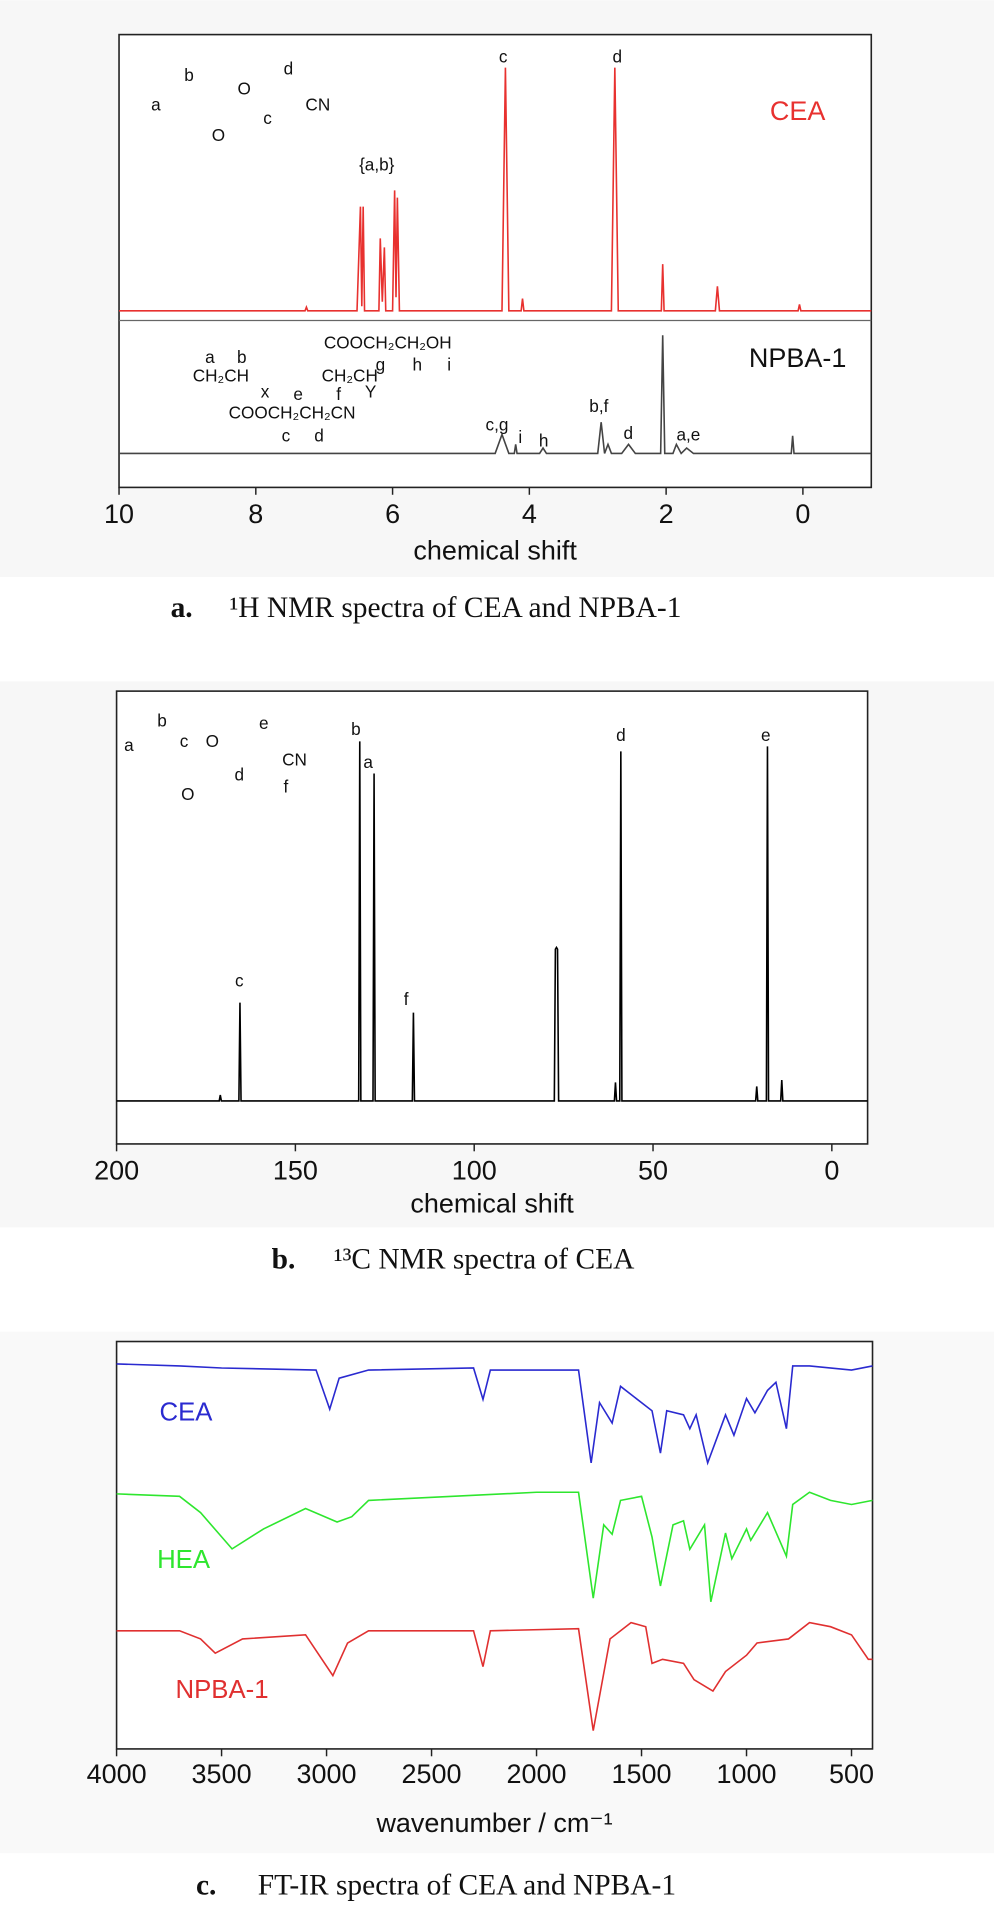 This screenshot has height=1932, width=994. What do you see at coordinates (474, 1170) in the screenshot?
I see `x-tick-label: 100` at bounding box center [474, 1170].